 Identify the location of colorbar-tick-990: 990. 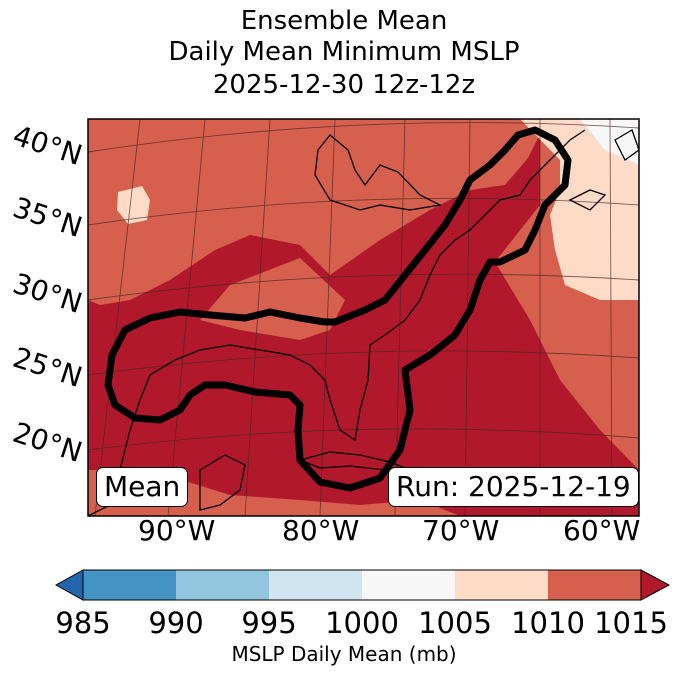
(176, 623).